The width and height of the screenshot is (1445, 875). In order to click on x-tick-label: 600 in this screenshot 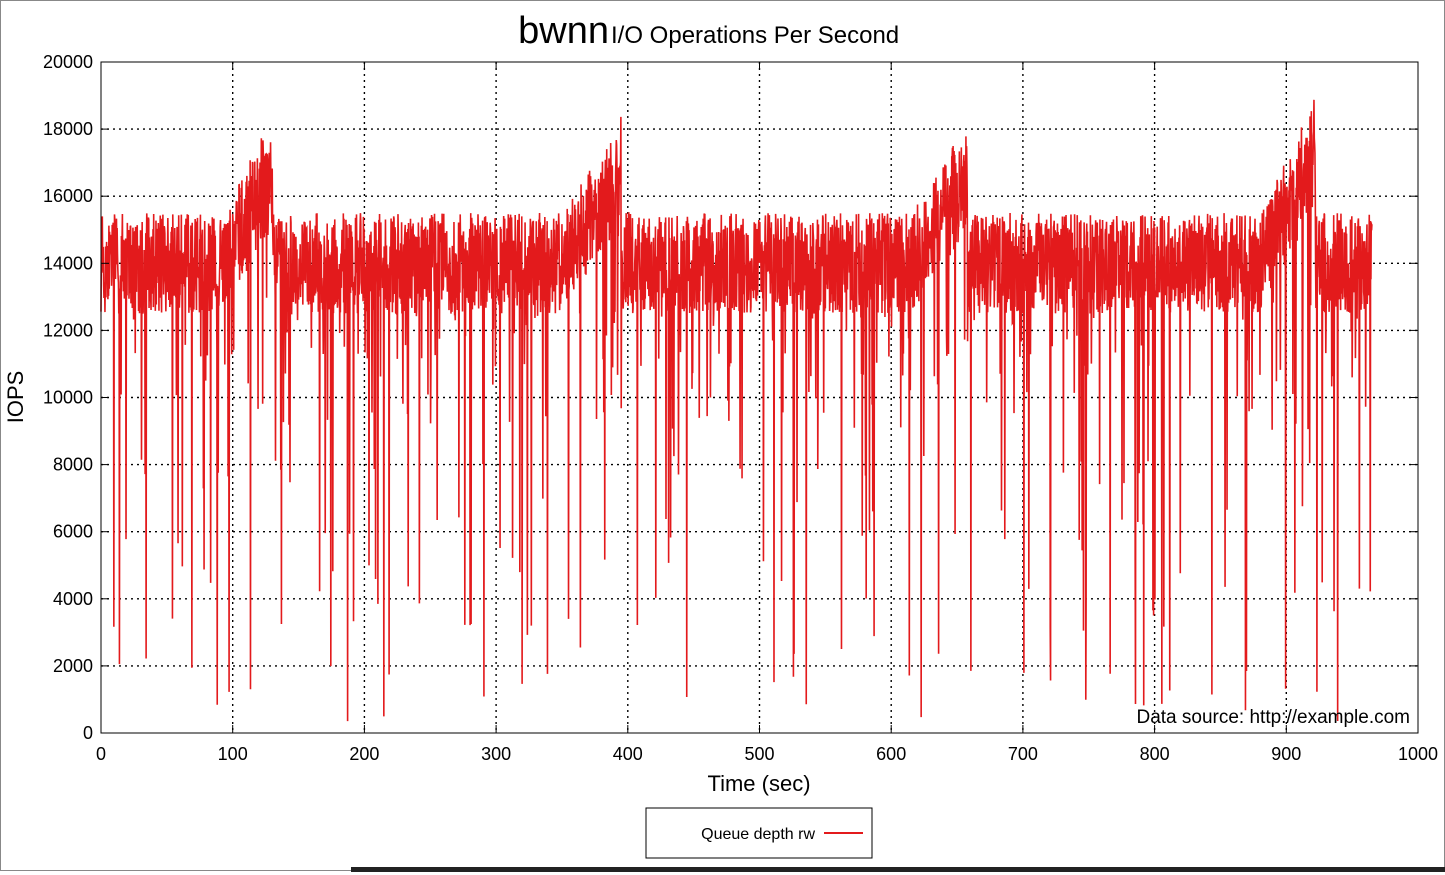, I will do `click(891, 754)`.